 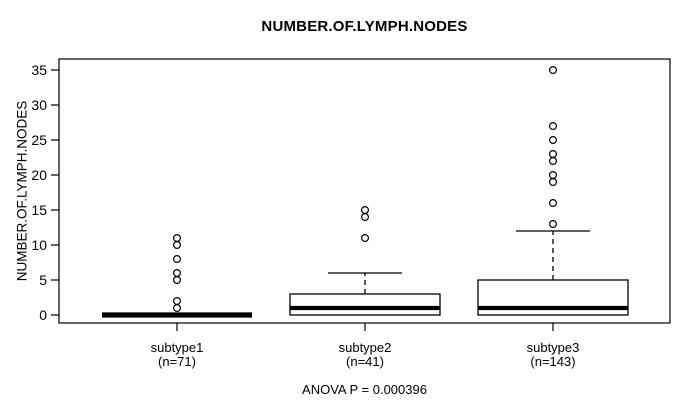 I want to click on y-tick-label: 5, so click(x=43, y=280).